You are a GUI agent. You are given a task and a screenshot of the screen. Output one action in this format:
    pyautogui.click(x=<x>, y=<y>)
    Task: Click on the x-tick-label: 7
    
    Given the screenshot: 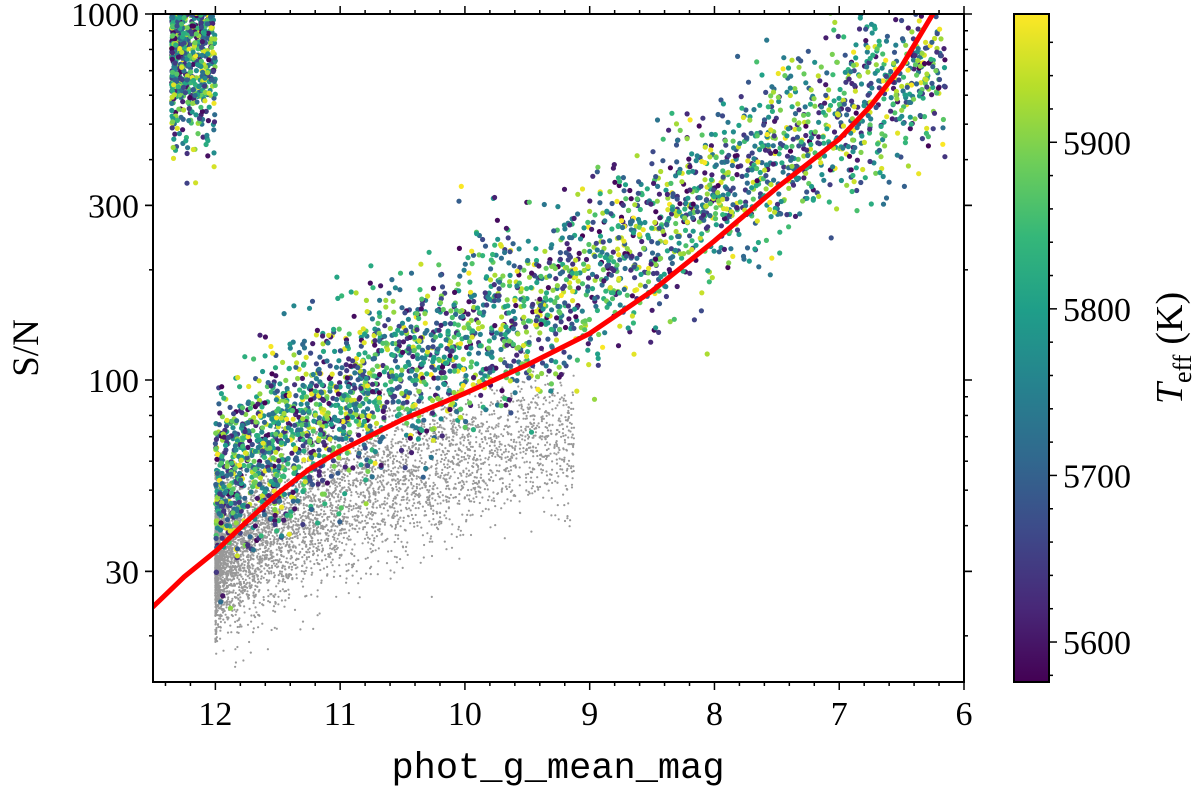 What is the action you would take?
    pyautogui.click(x=839, y=714)
    